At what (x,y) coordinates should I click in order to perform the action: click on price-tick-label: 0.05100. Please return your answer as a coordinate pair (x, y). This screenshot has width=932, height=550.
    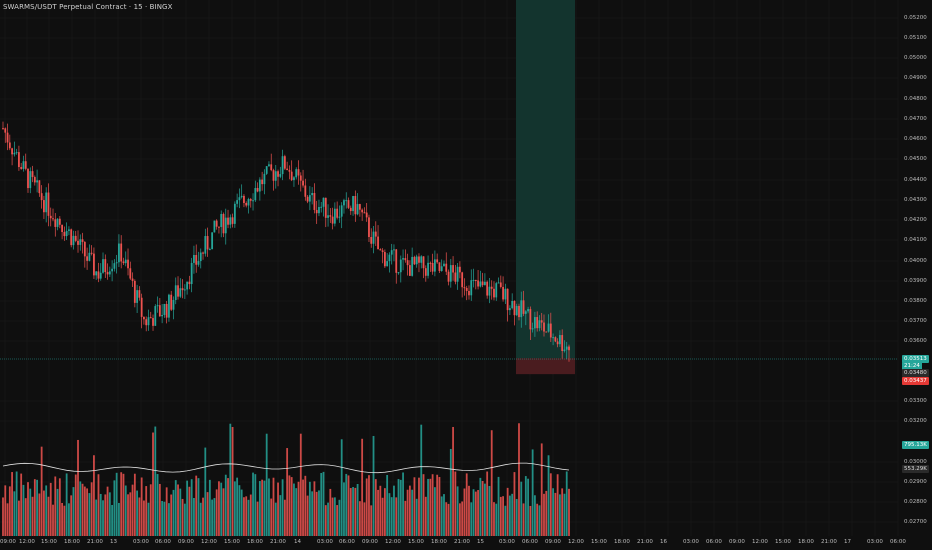
    Looking at the image, I should click on (915, 38).